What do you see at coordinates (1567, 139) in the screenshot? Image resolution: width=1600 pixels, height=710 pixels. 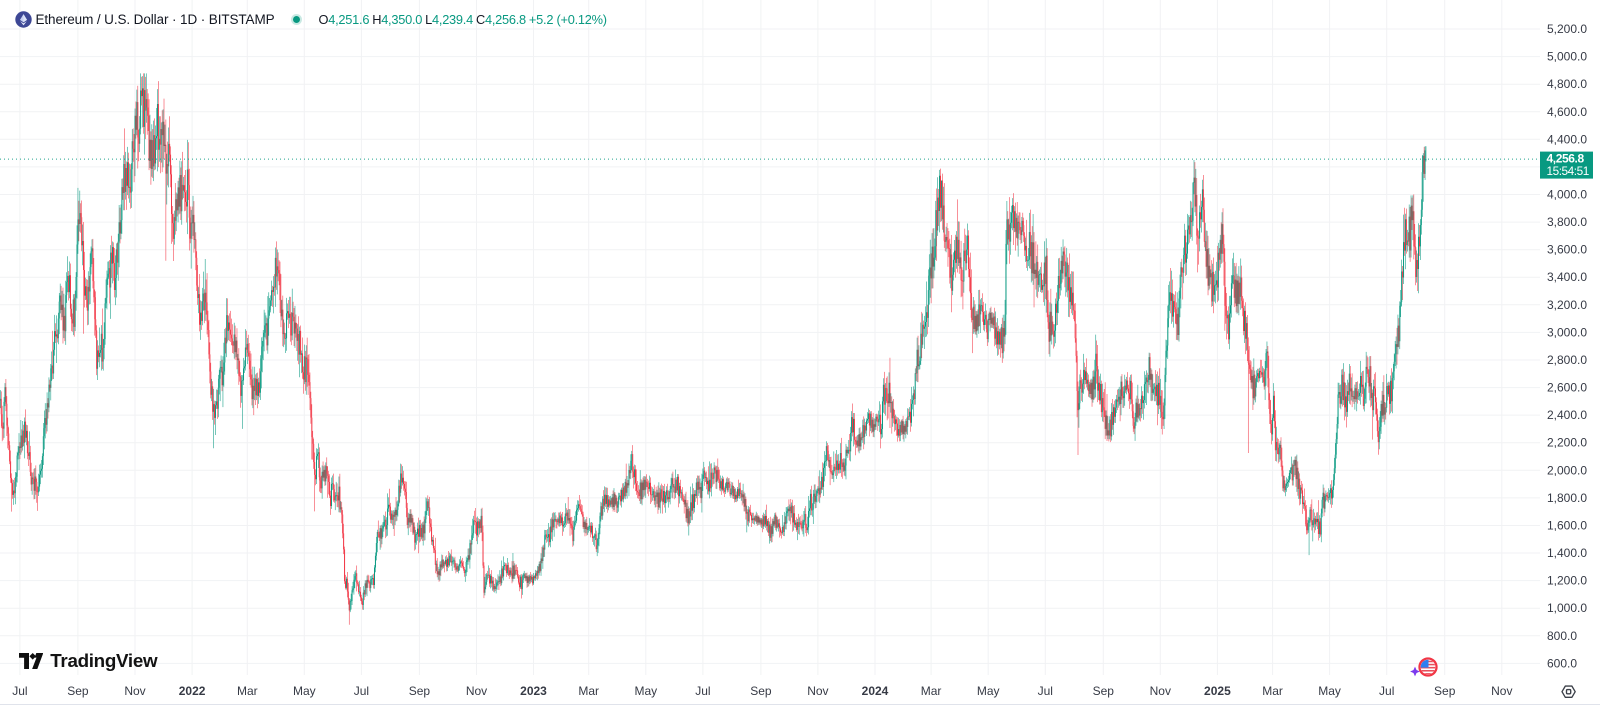 I see `svg-text: 4,400.0` at bounding box center [1567, 139].